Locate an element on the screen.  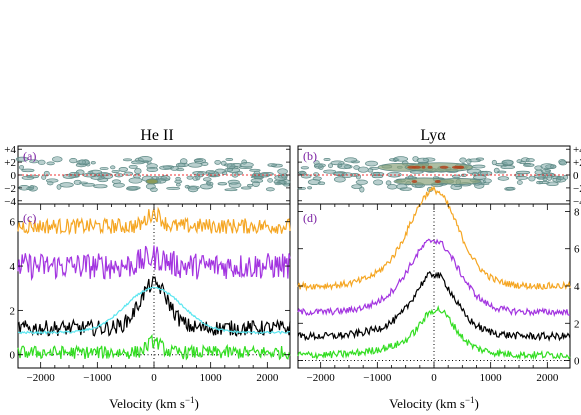
contour-core is located at coordinates (459, 181).